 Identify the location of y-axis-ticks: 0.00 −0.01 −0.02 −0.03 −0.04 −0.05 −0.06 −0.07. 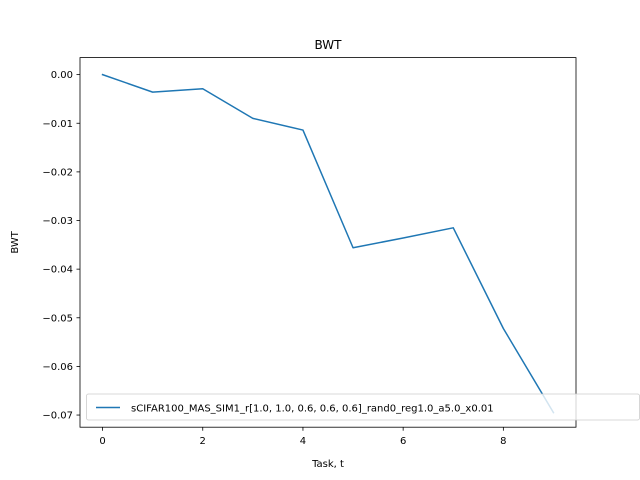
(61, 246).